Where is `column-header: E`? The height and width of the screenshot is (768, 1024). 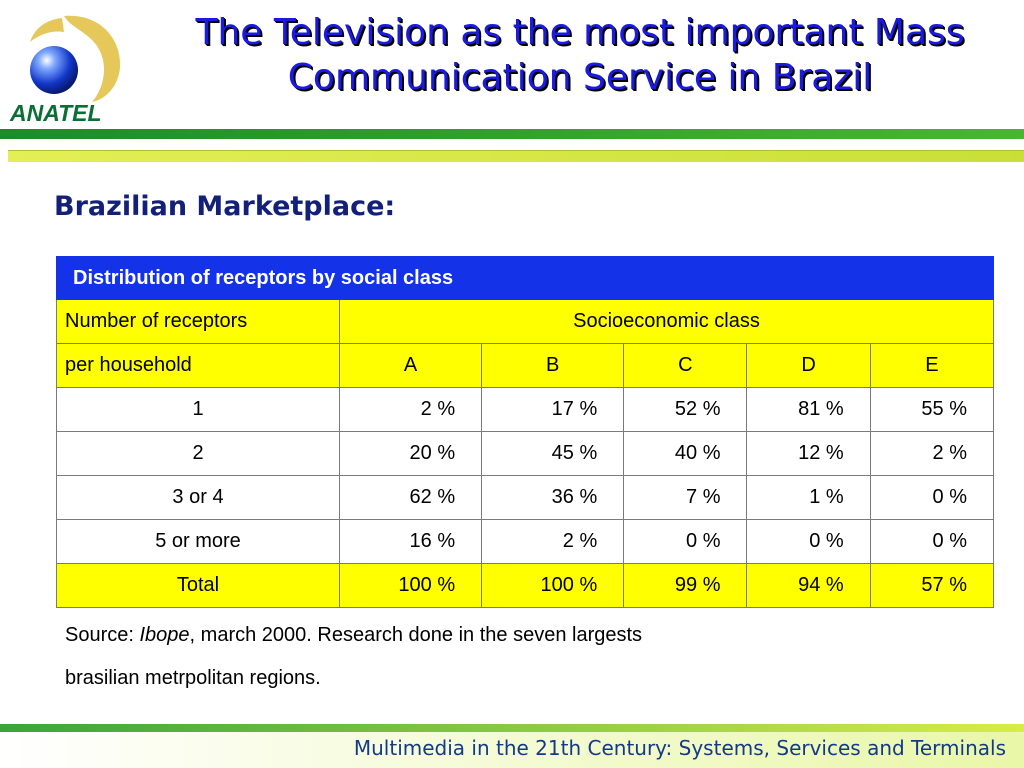 column-header: E is located at coordinates (932, 365).